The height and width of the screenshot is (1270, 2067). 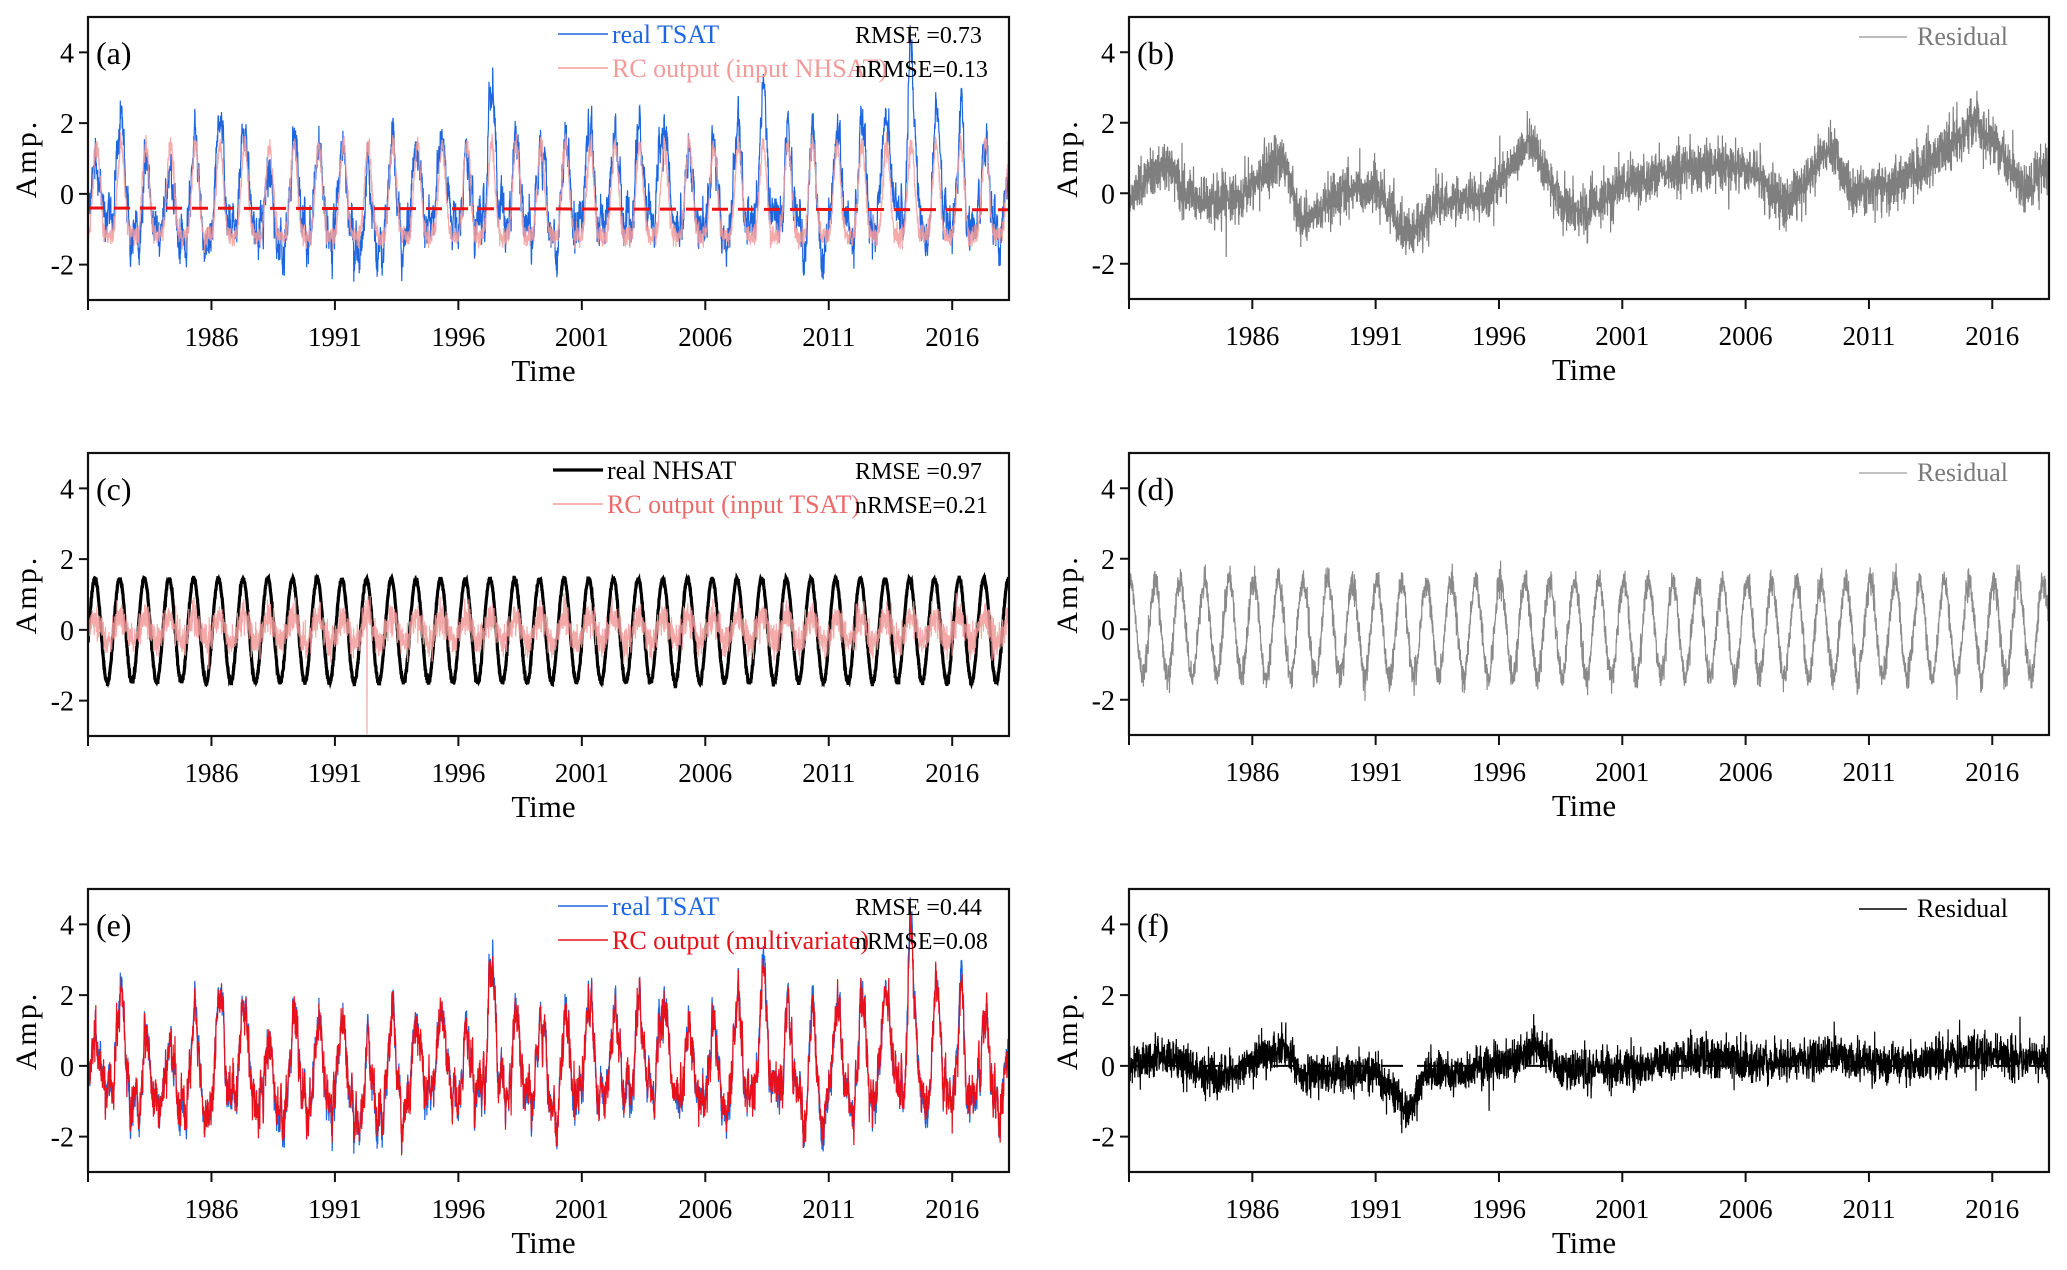 What do you see at coordinates (918, 908) in the screenshot?
I see `rmse-value: RMSE =0.44` at bounding box center [918, 908].